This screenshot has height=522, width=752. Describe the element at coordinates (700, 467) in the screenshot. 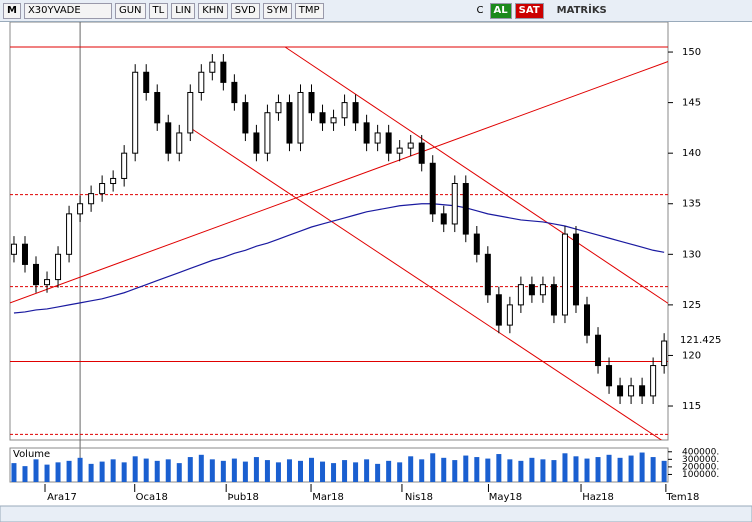

I see `volume-tick-label: 200000.` at that location.